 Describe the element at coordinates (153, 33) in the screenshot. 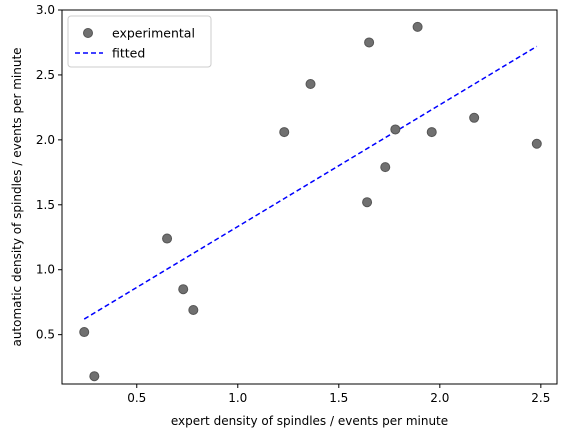

I see `legend-label-experimental: experimental` at that location.